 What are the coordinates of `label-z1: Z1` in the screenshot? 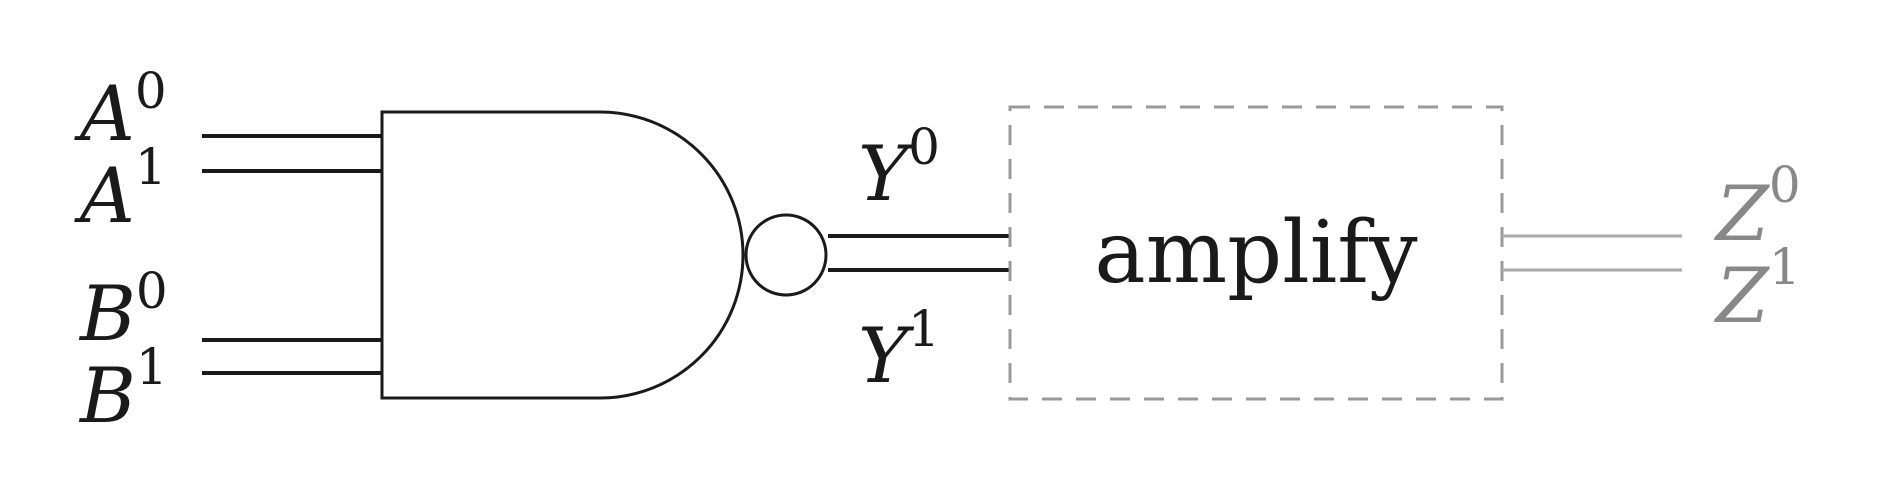 It's located at (1757, 289).